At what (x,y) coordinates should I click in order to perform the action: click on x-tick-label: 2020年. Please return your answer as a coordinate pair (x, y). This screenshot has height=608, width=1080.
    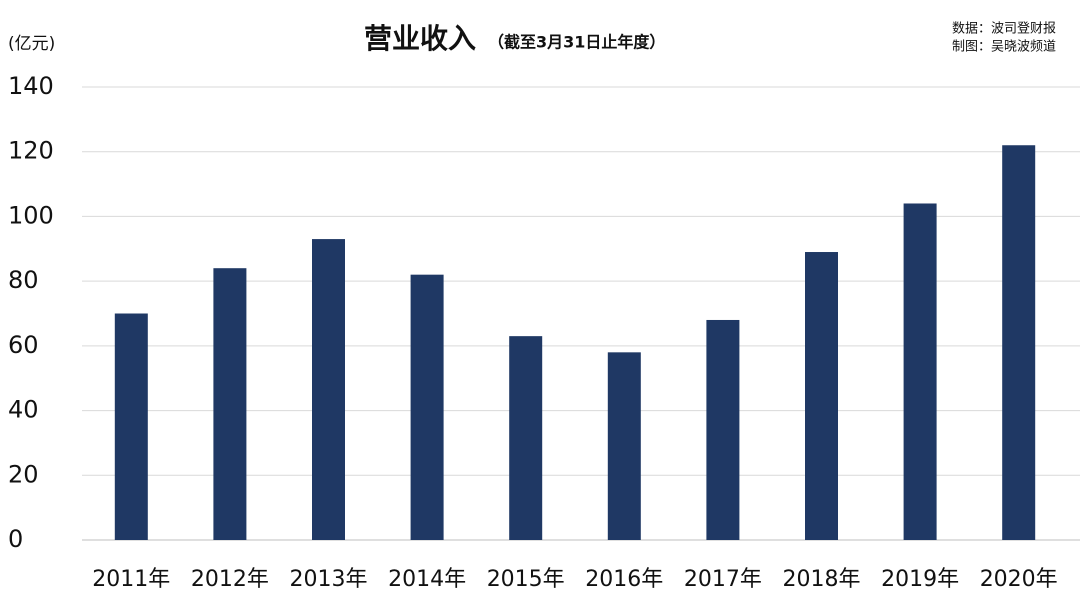
    Looking at the image, I should click on (1019, 579).